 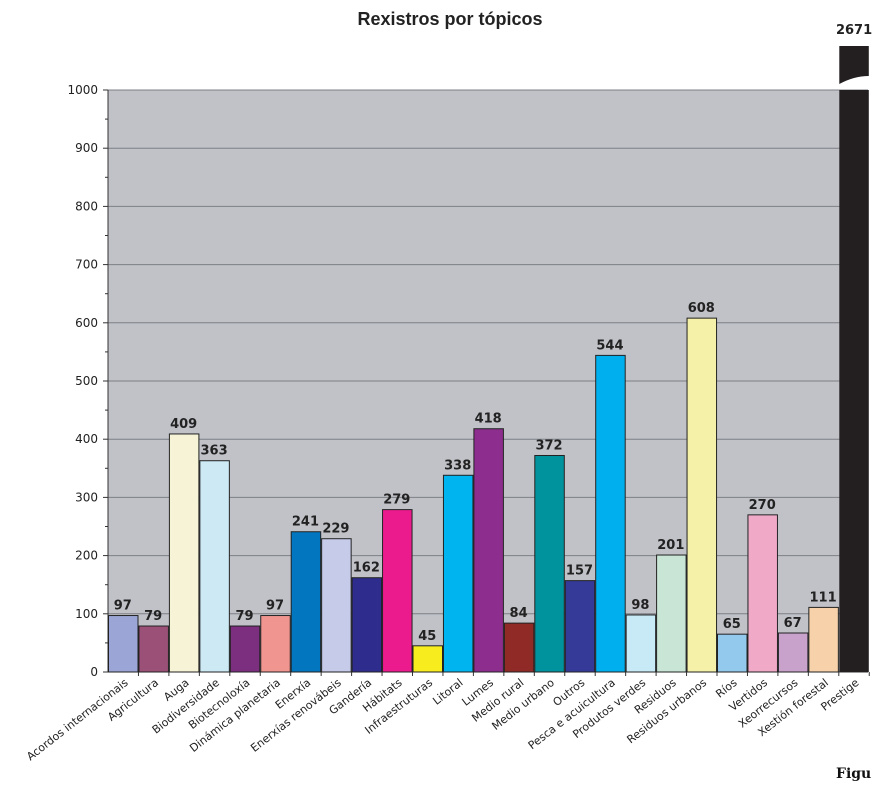 I want to click on y-tick-label: 800, so click(x=86, y=206).